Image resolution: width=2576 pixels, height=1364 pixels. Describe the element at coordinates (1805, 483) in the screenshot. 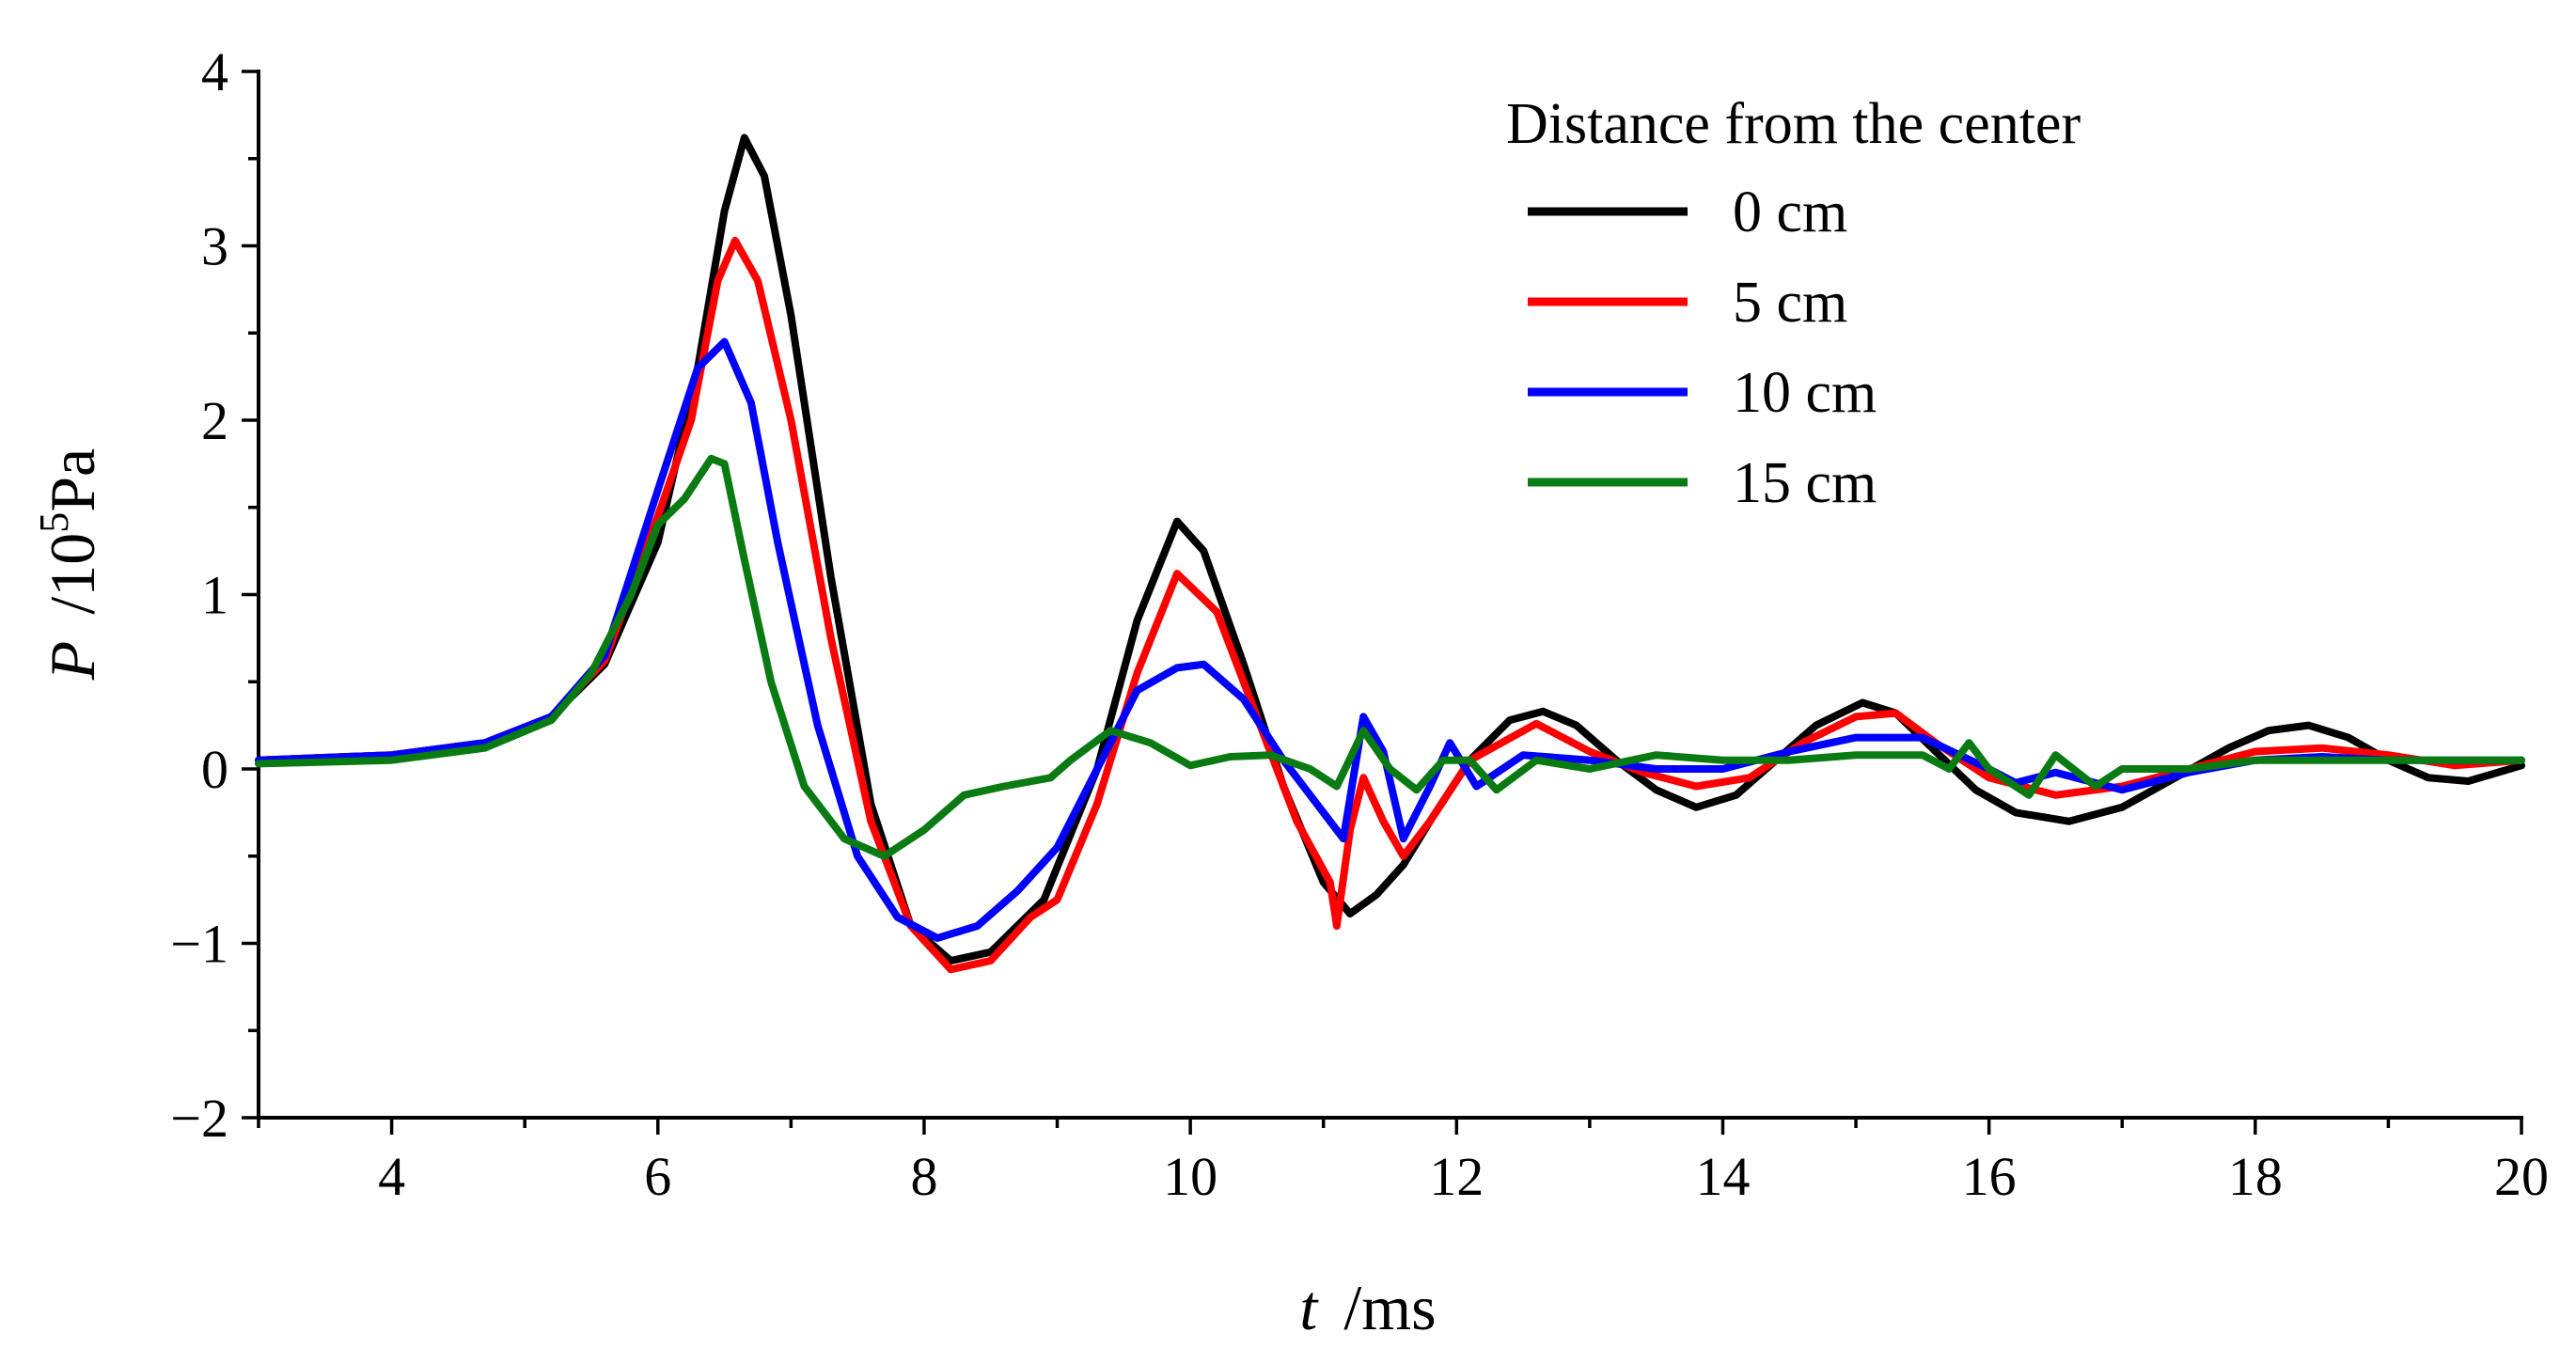

I see `legend-label-15-cm: 15 cm` at that location.